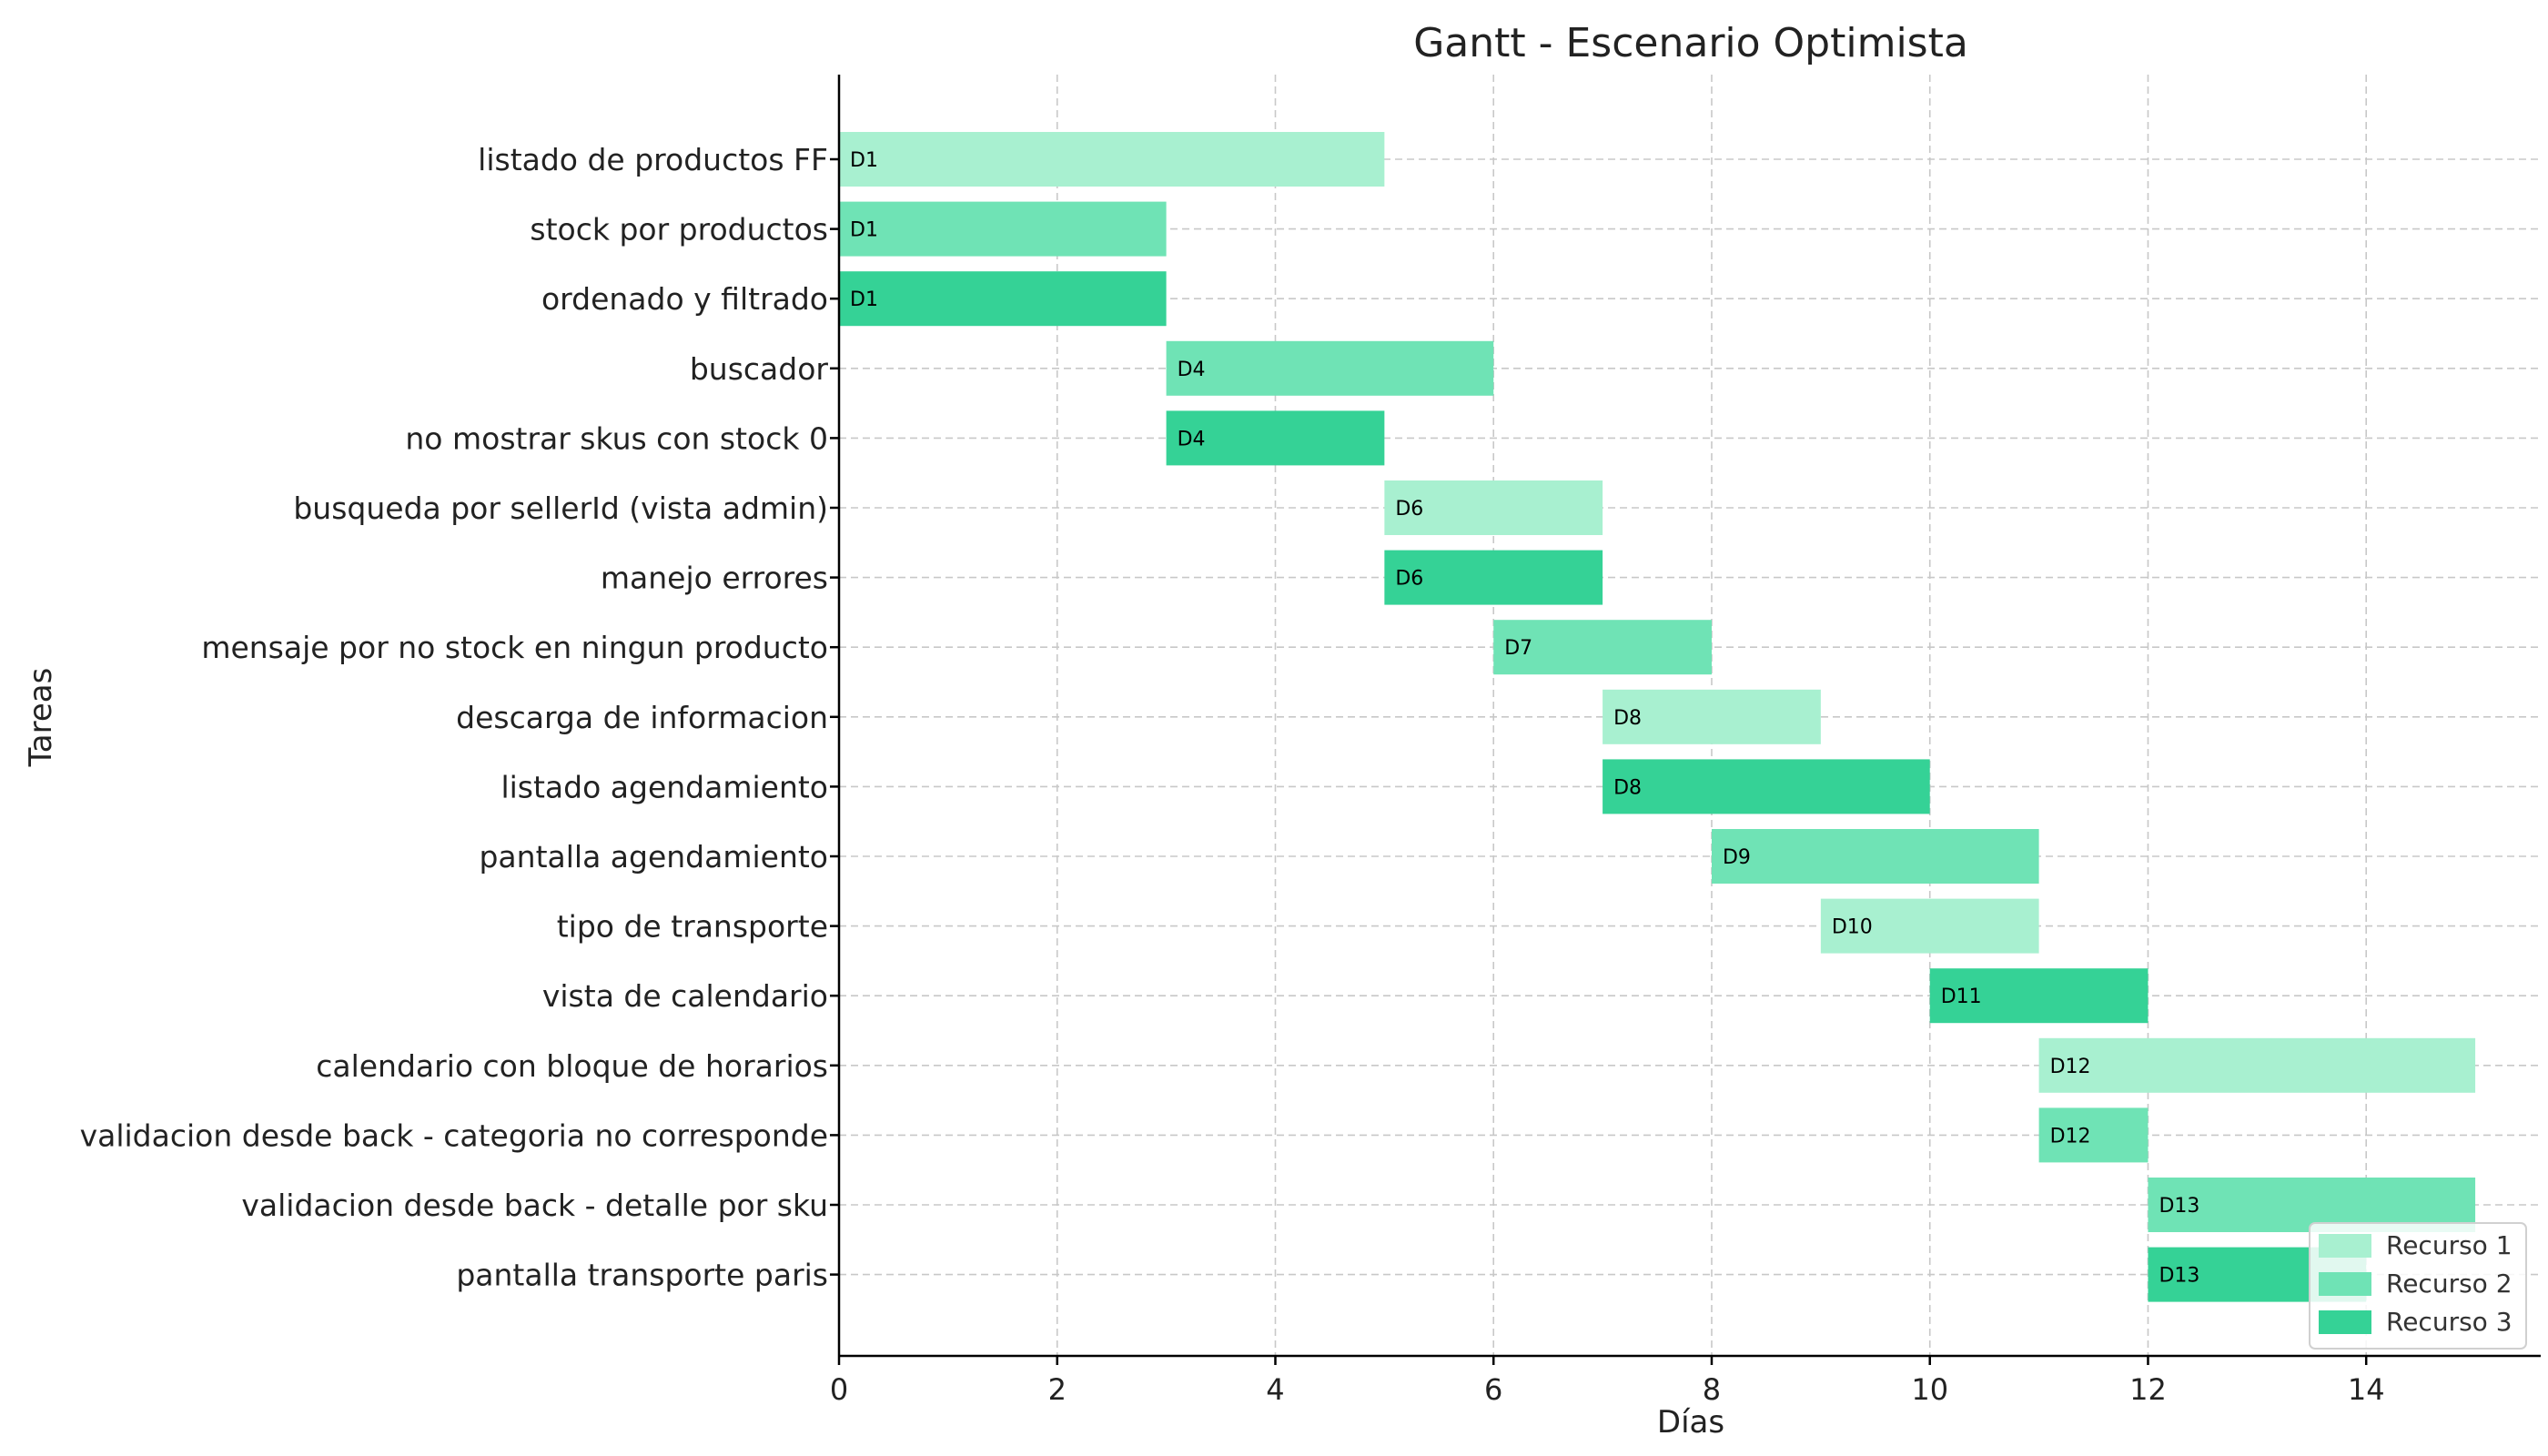  I want to click on x-tick-label: 0, so click(839, 1390).